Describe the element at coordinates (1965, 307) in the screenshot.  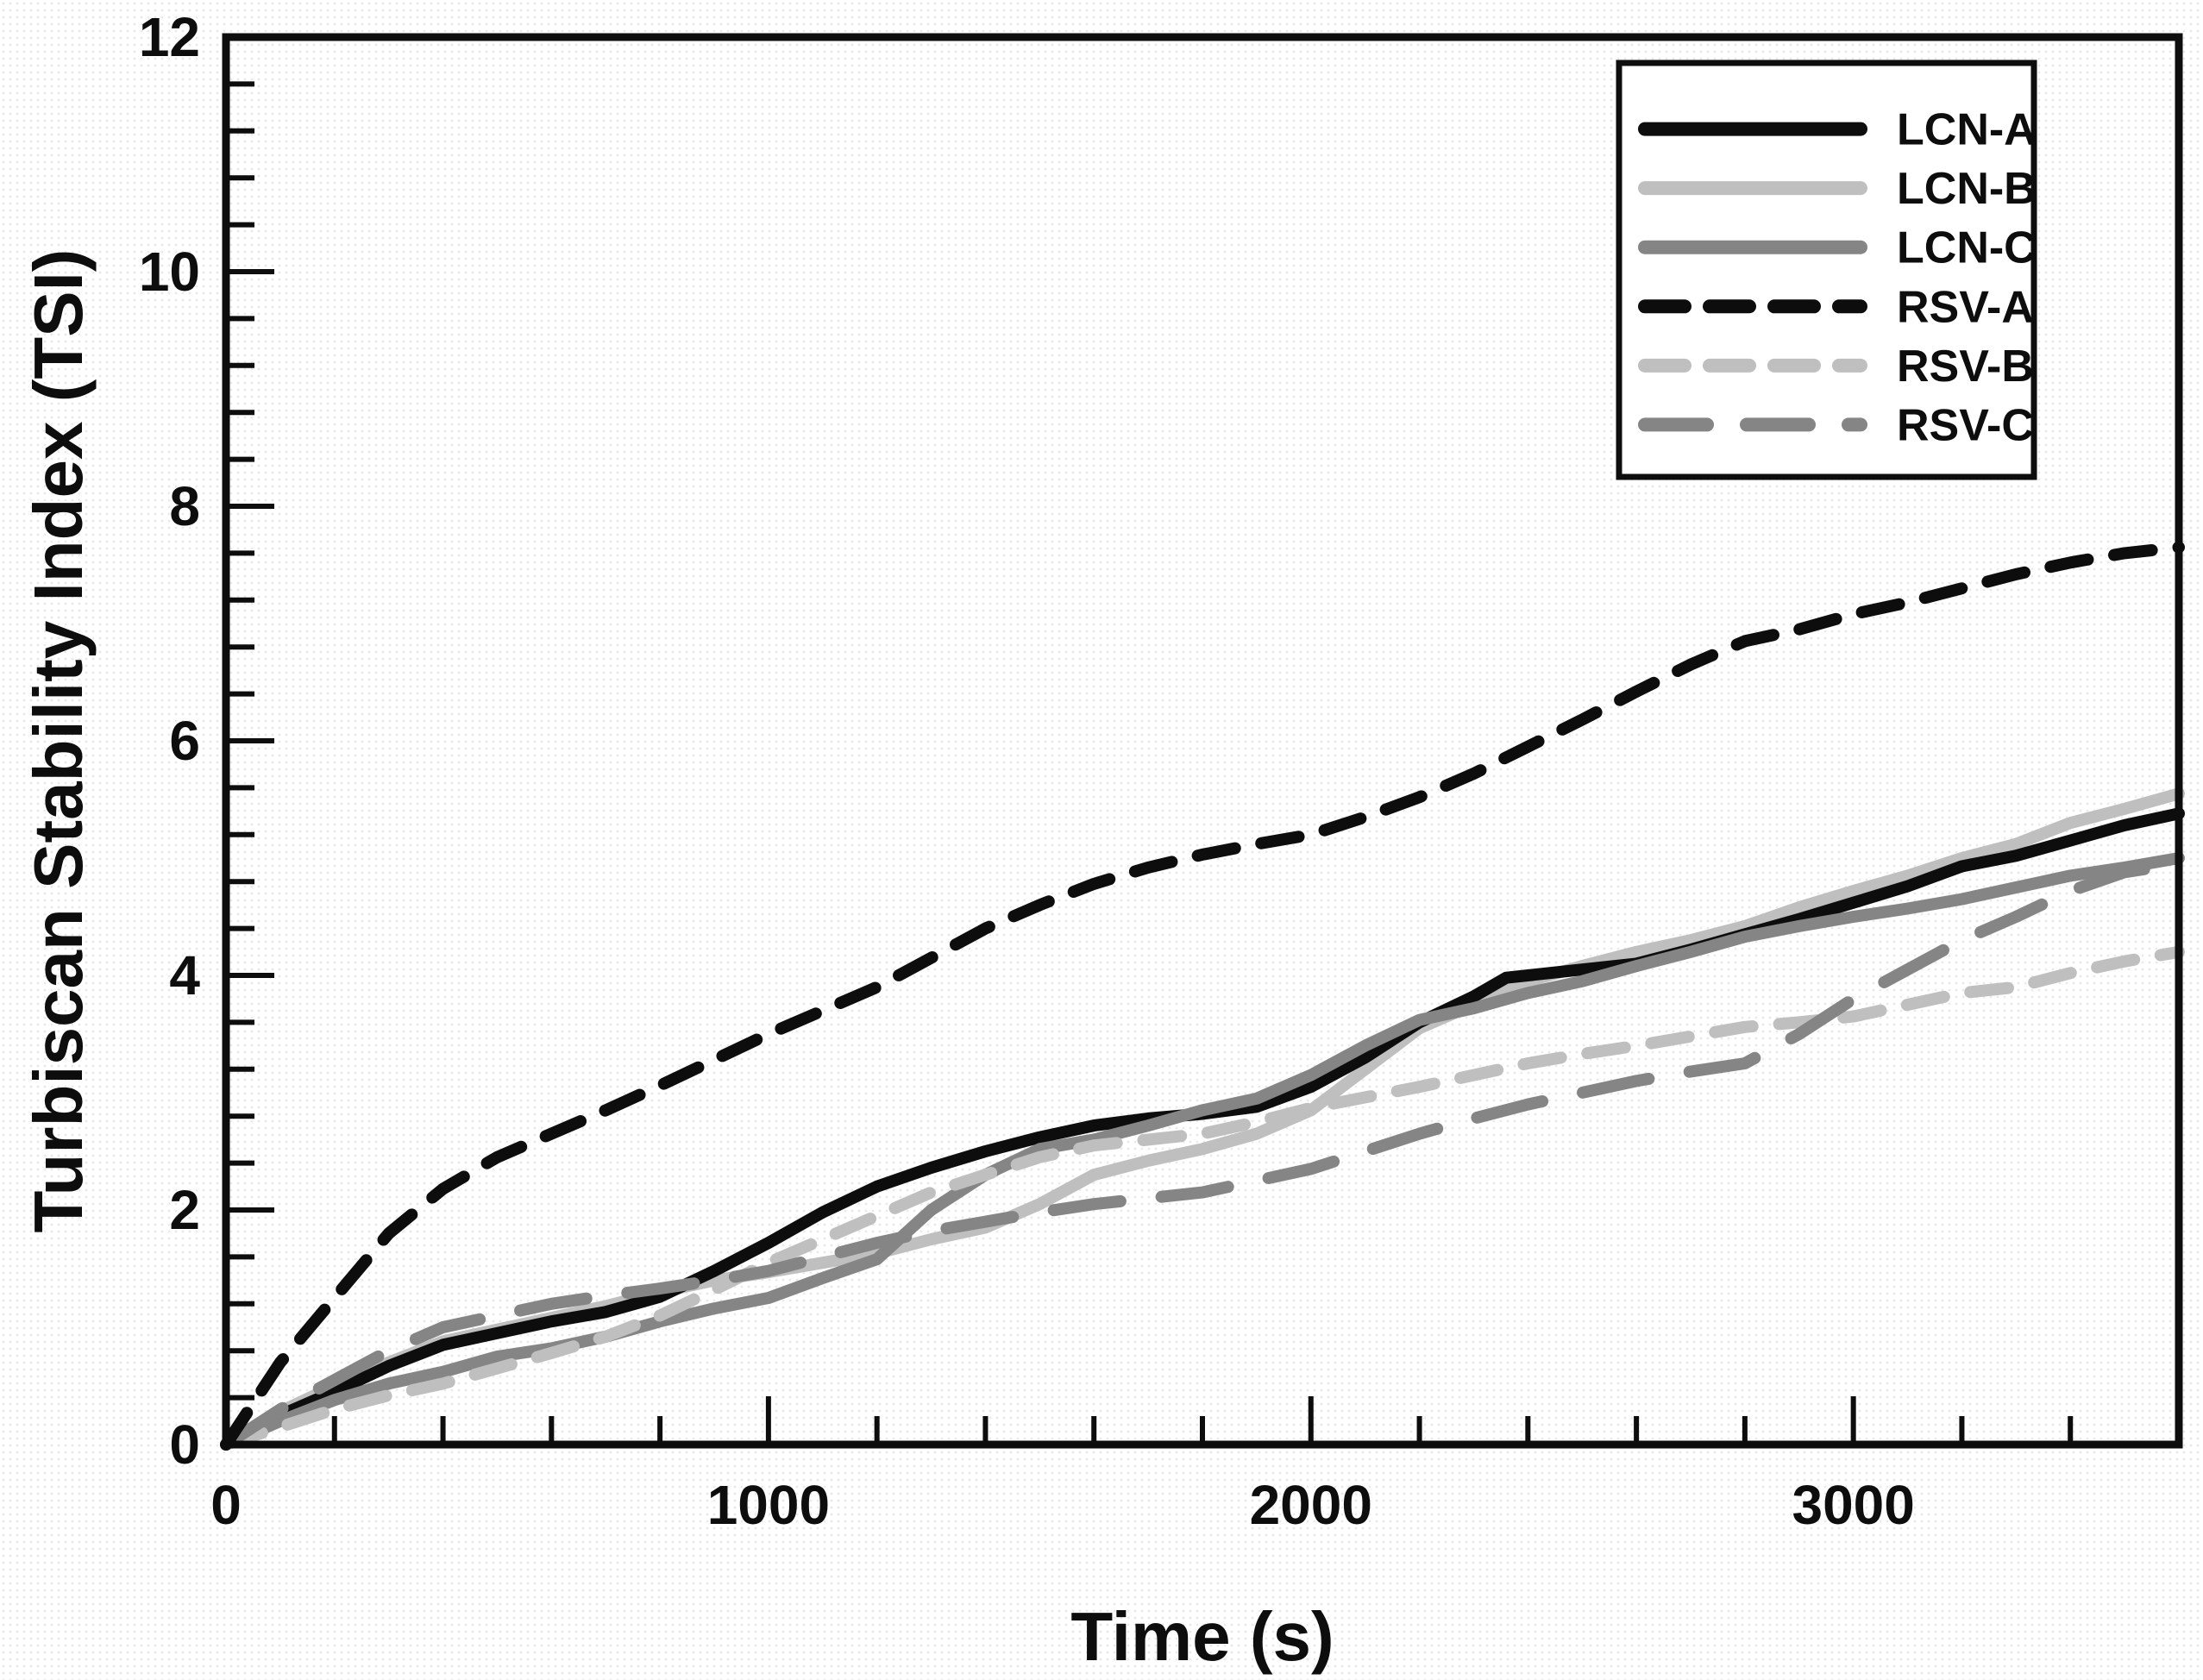
I see `legend-label: RSV-A` at that location.